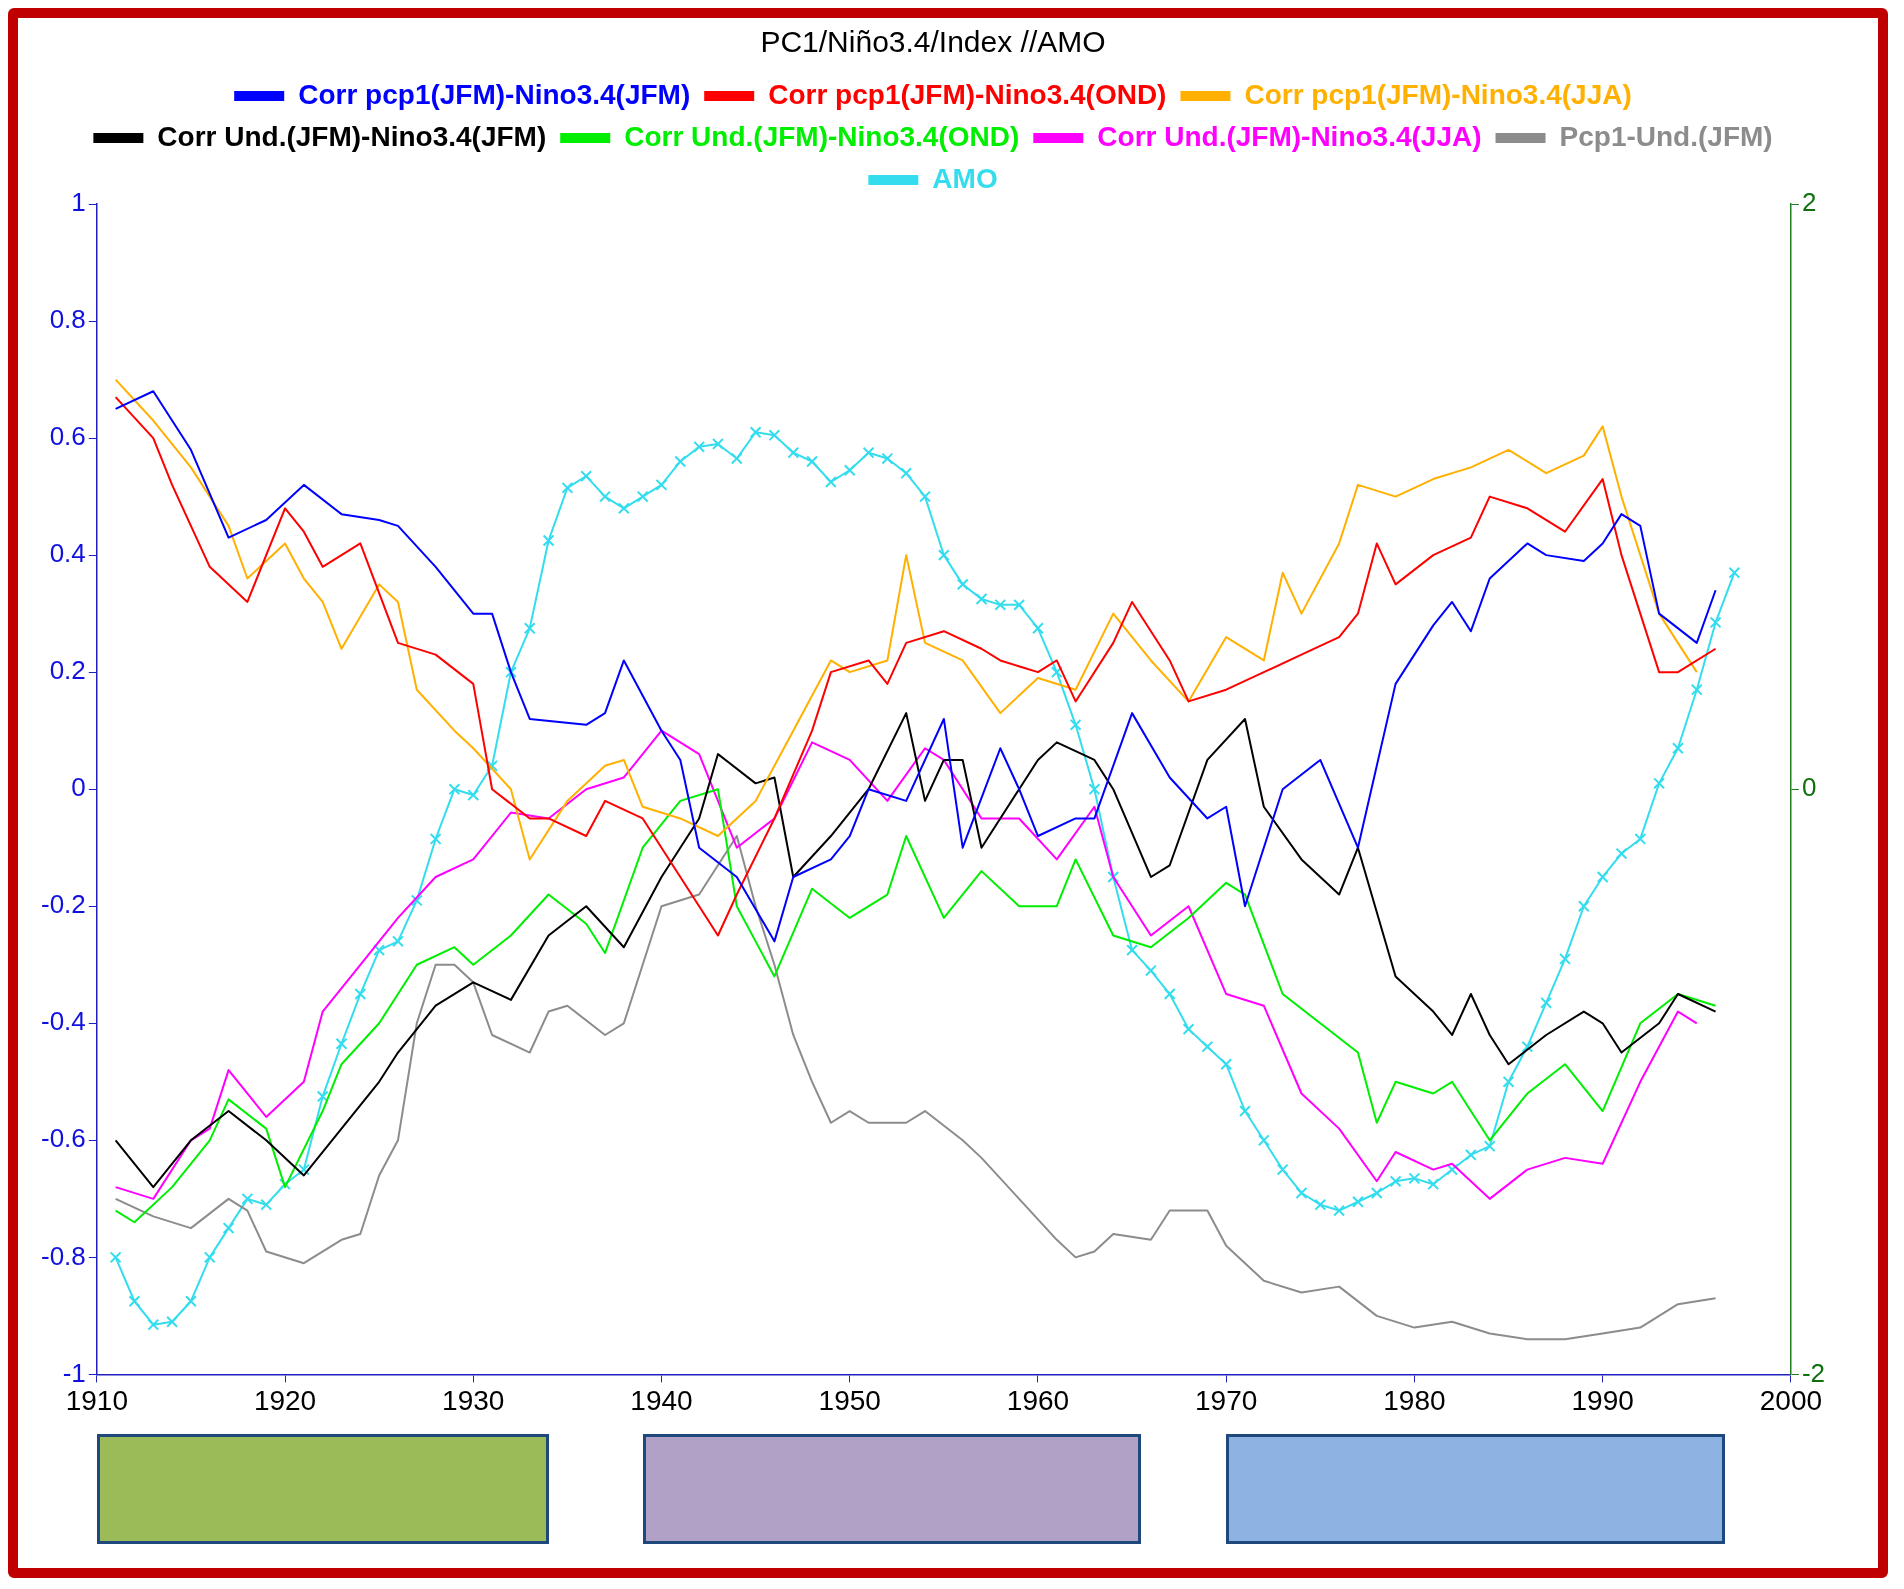 The height and width of the screenshot is (1589, 1904). Describe the element at coordinates (63, 904) in the screenshot. I see `y-tick-label: -0.2` at that location.